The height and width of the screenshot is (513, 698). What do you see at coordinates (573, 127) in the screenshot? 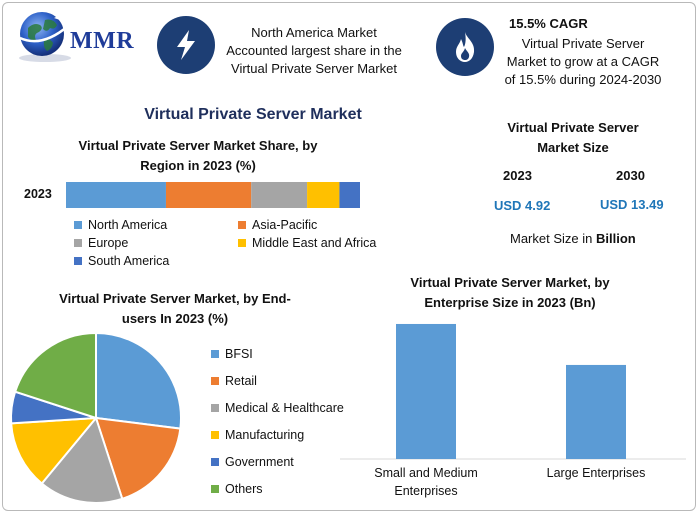
I see `market-size-title-line1: Virtual Private Server` at bounding box center [573, 127].